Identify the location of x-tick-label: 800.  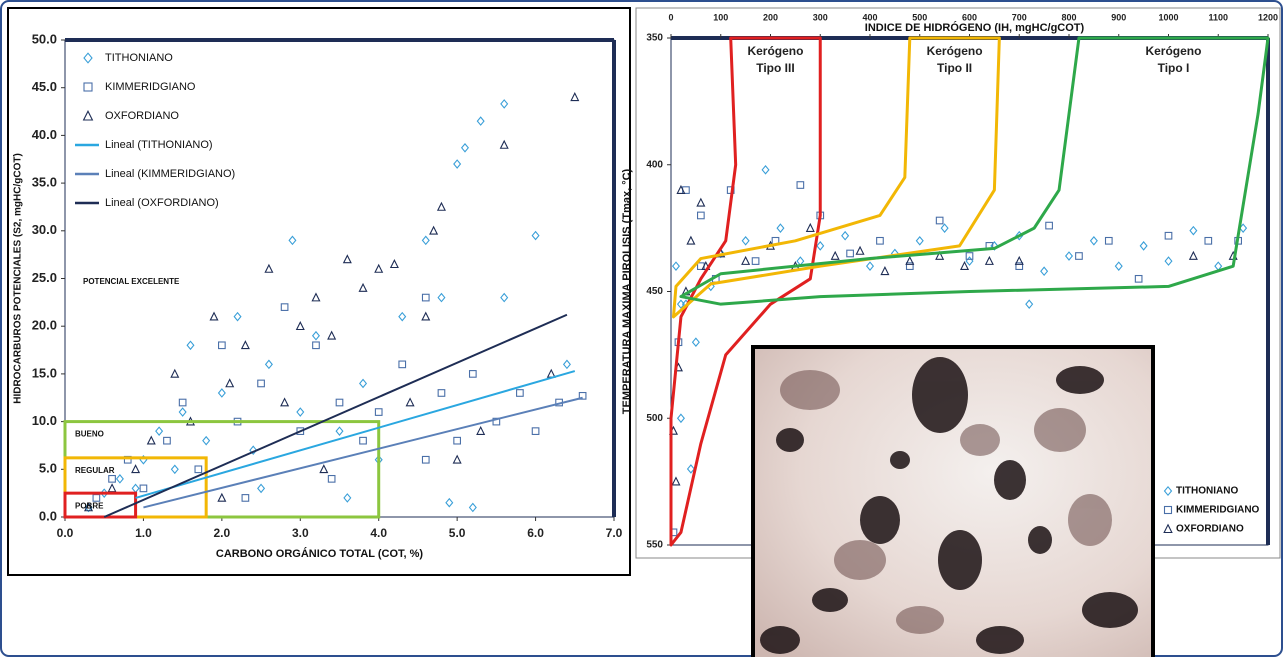
(1068, 17).